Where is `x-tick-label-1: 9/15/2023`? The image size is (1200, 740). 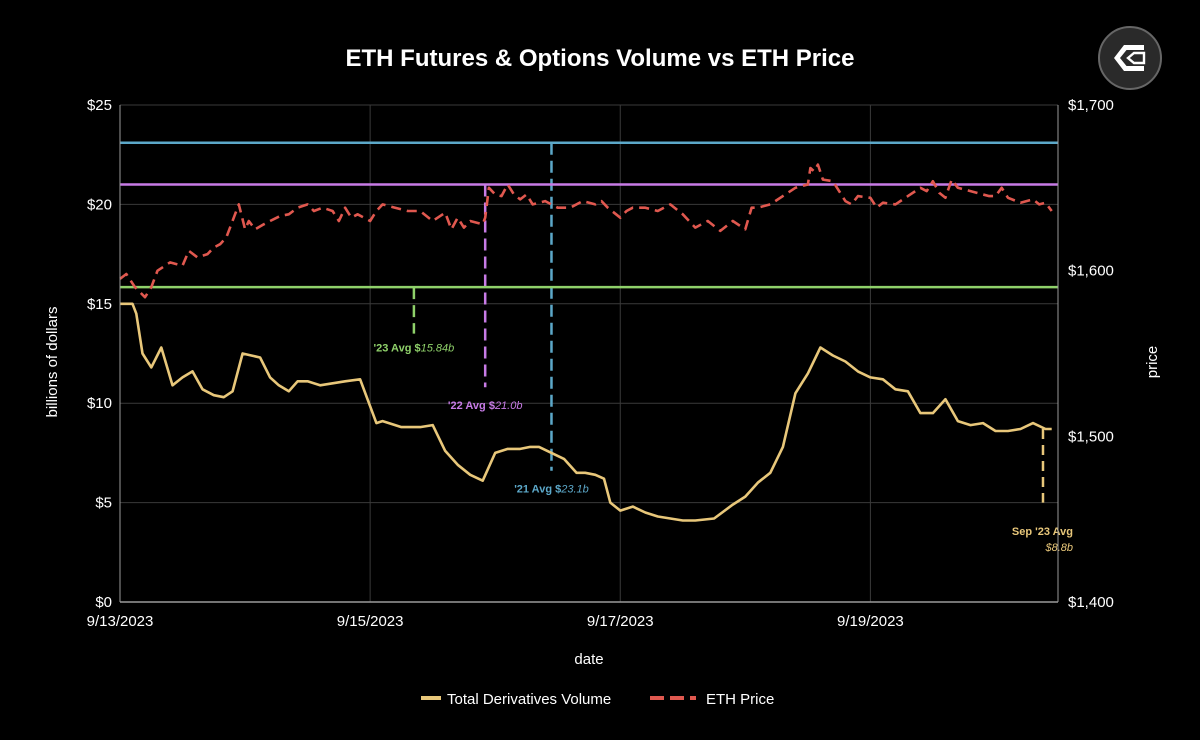
x-tick-label-1: 9/15/2023 is located at coordinates (370, 621).